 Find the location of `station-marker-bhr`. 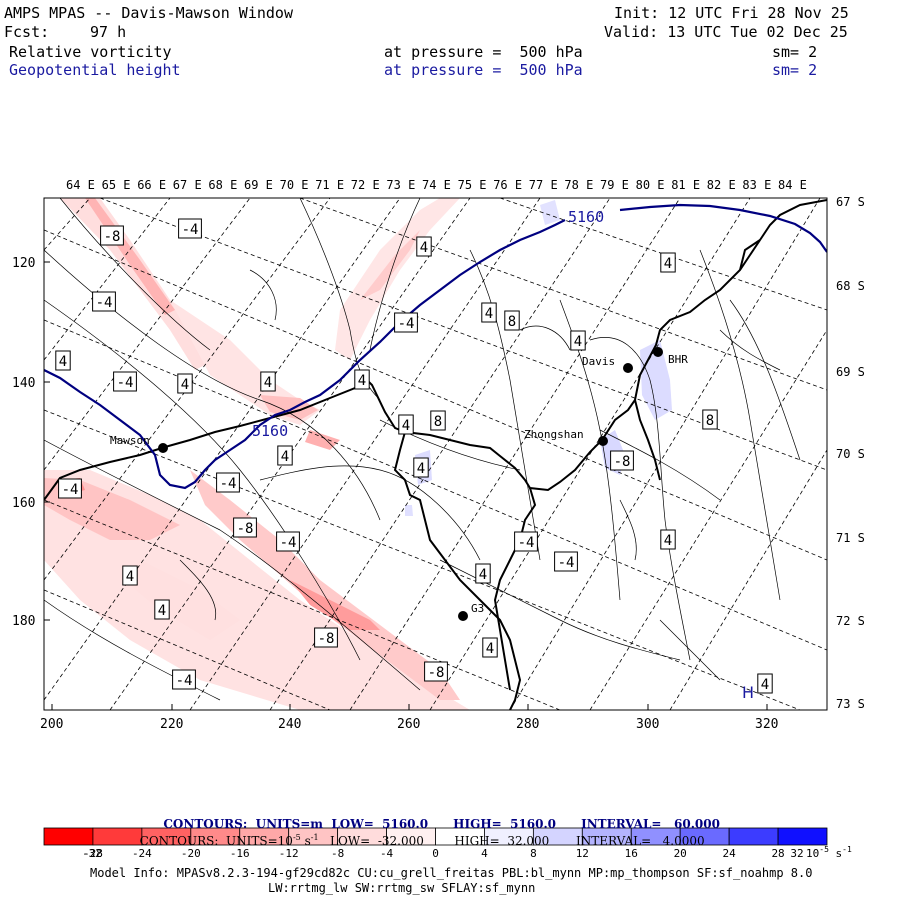

station-marker-bhr is located at coordinates (658, 352).